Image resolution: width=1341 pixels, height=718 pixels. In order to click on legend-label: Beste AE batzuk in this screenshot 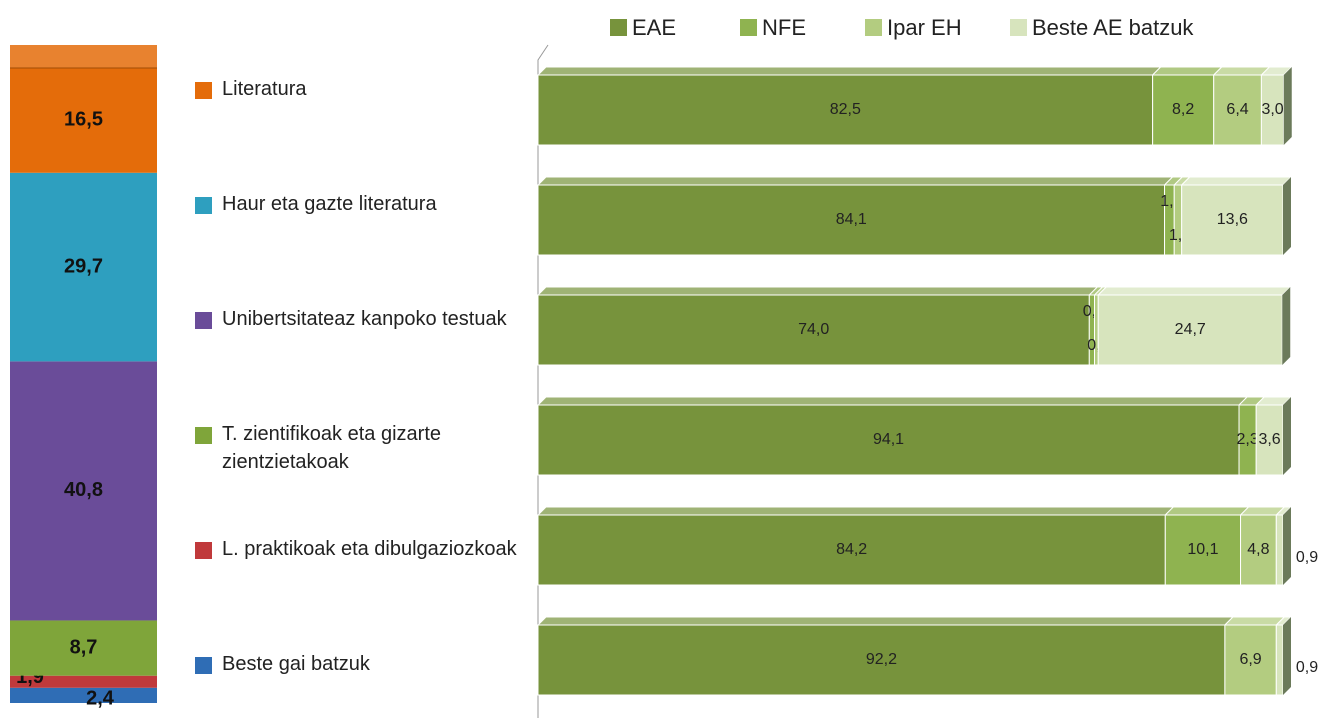, I will do `click(1113, 27)`.